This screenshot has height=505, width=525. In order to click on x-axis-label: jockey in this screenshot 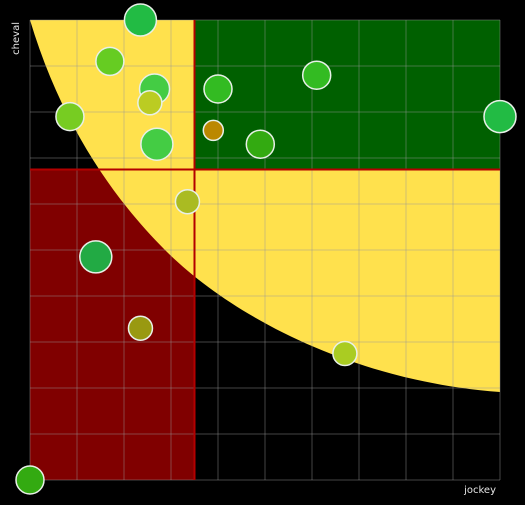, I will do `click(479, 490)`.